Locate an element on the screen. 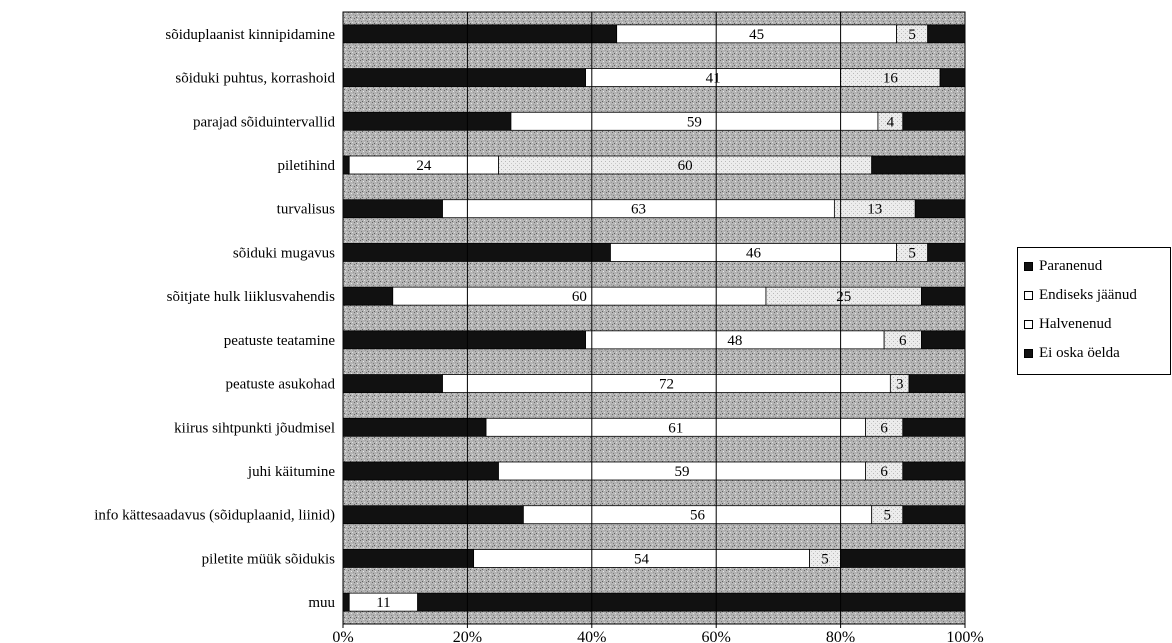 This screenshot has height=643, width=1172. data-label: 72 is located at coordinates (666, 385).